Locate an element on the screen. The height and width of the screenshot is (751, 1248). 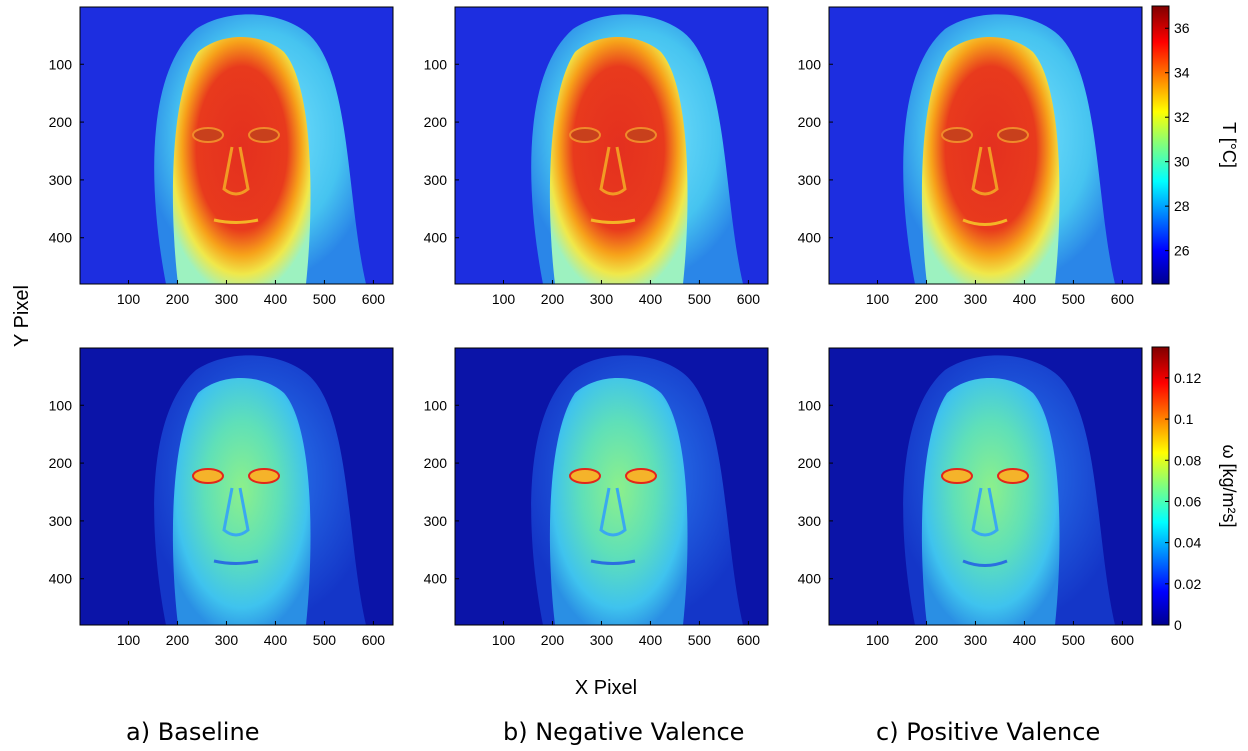
colorbar-tick-label: 0.1 is located at coordinates (1184, 419).